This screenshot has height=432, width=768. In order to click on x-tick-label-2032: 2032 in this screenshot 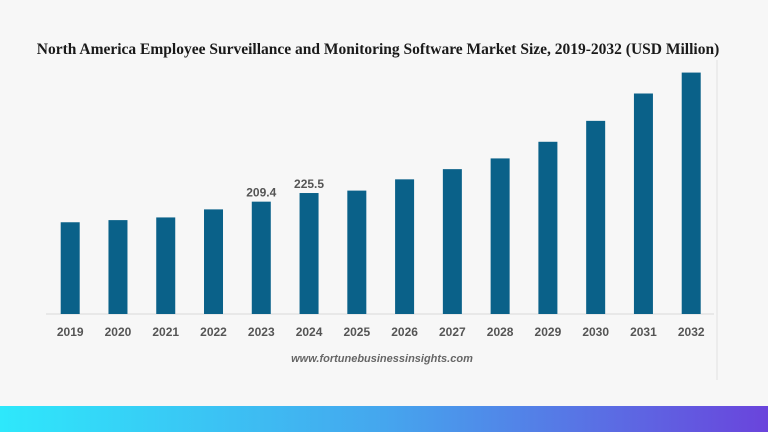, I will do `click(691, 332)`.